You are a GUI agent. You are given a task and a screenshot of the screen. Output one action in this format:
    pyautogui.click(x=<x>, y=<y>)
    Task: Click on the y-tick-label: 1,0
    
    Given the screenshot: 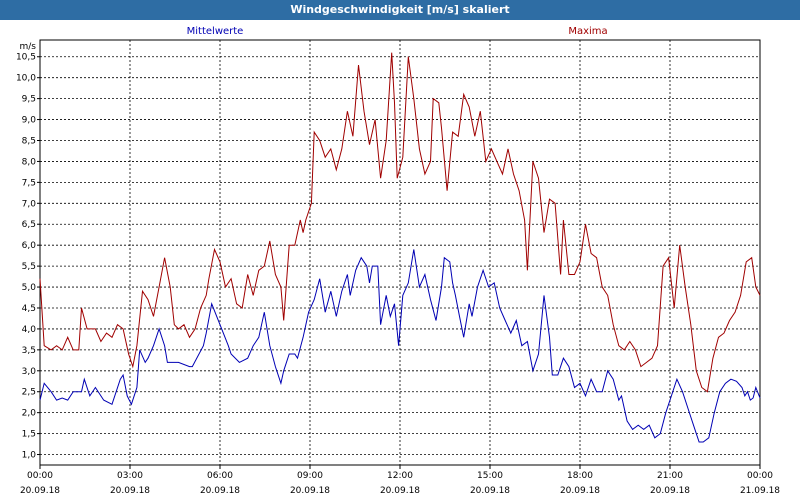 What is the action you would take?
    pyautogui.click(x=29, y=456)
    